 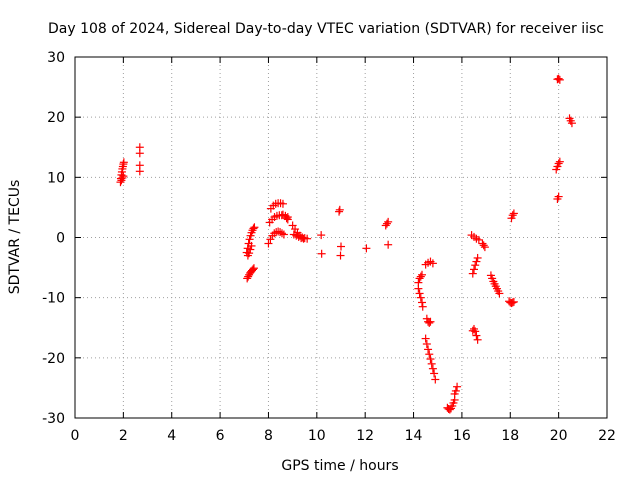 I want to click on x-axis-label: GPS time / hours, so click(x=339, y=466).